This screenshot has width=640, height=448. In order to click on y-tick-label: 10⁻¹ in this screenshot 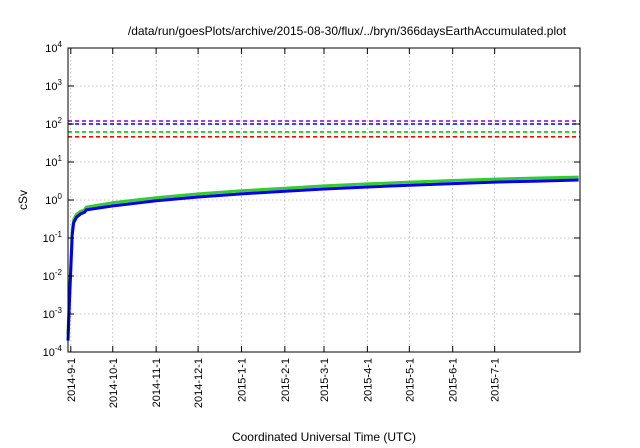, I will do `click(53, 237)`.